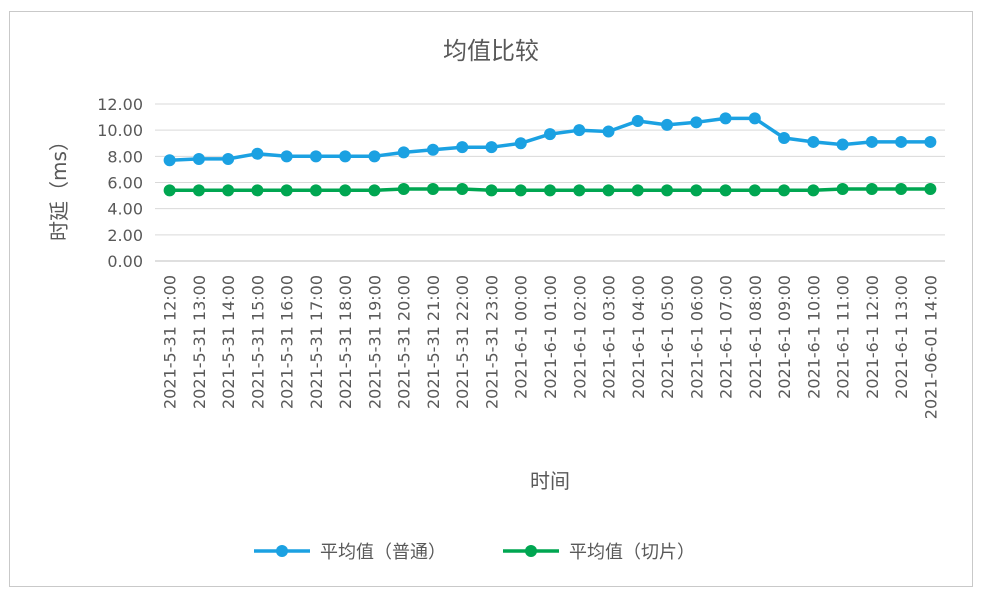 The image size is (982, 597). What do you see at coordinates (667, 337) in the screenshot?
I see `x-tick-label: 2021-6-1 05:00` at bounding box center [667, 337].